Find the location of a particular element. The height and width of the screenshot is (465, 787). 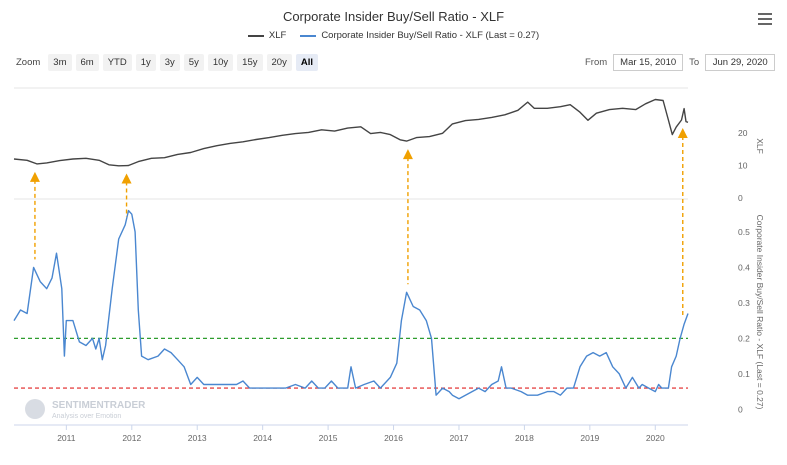

zoom-button-all: All is located at coordinates (306, 62).